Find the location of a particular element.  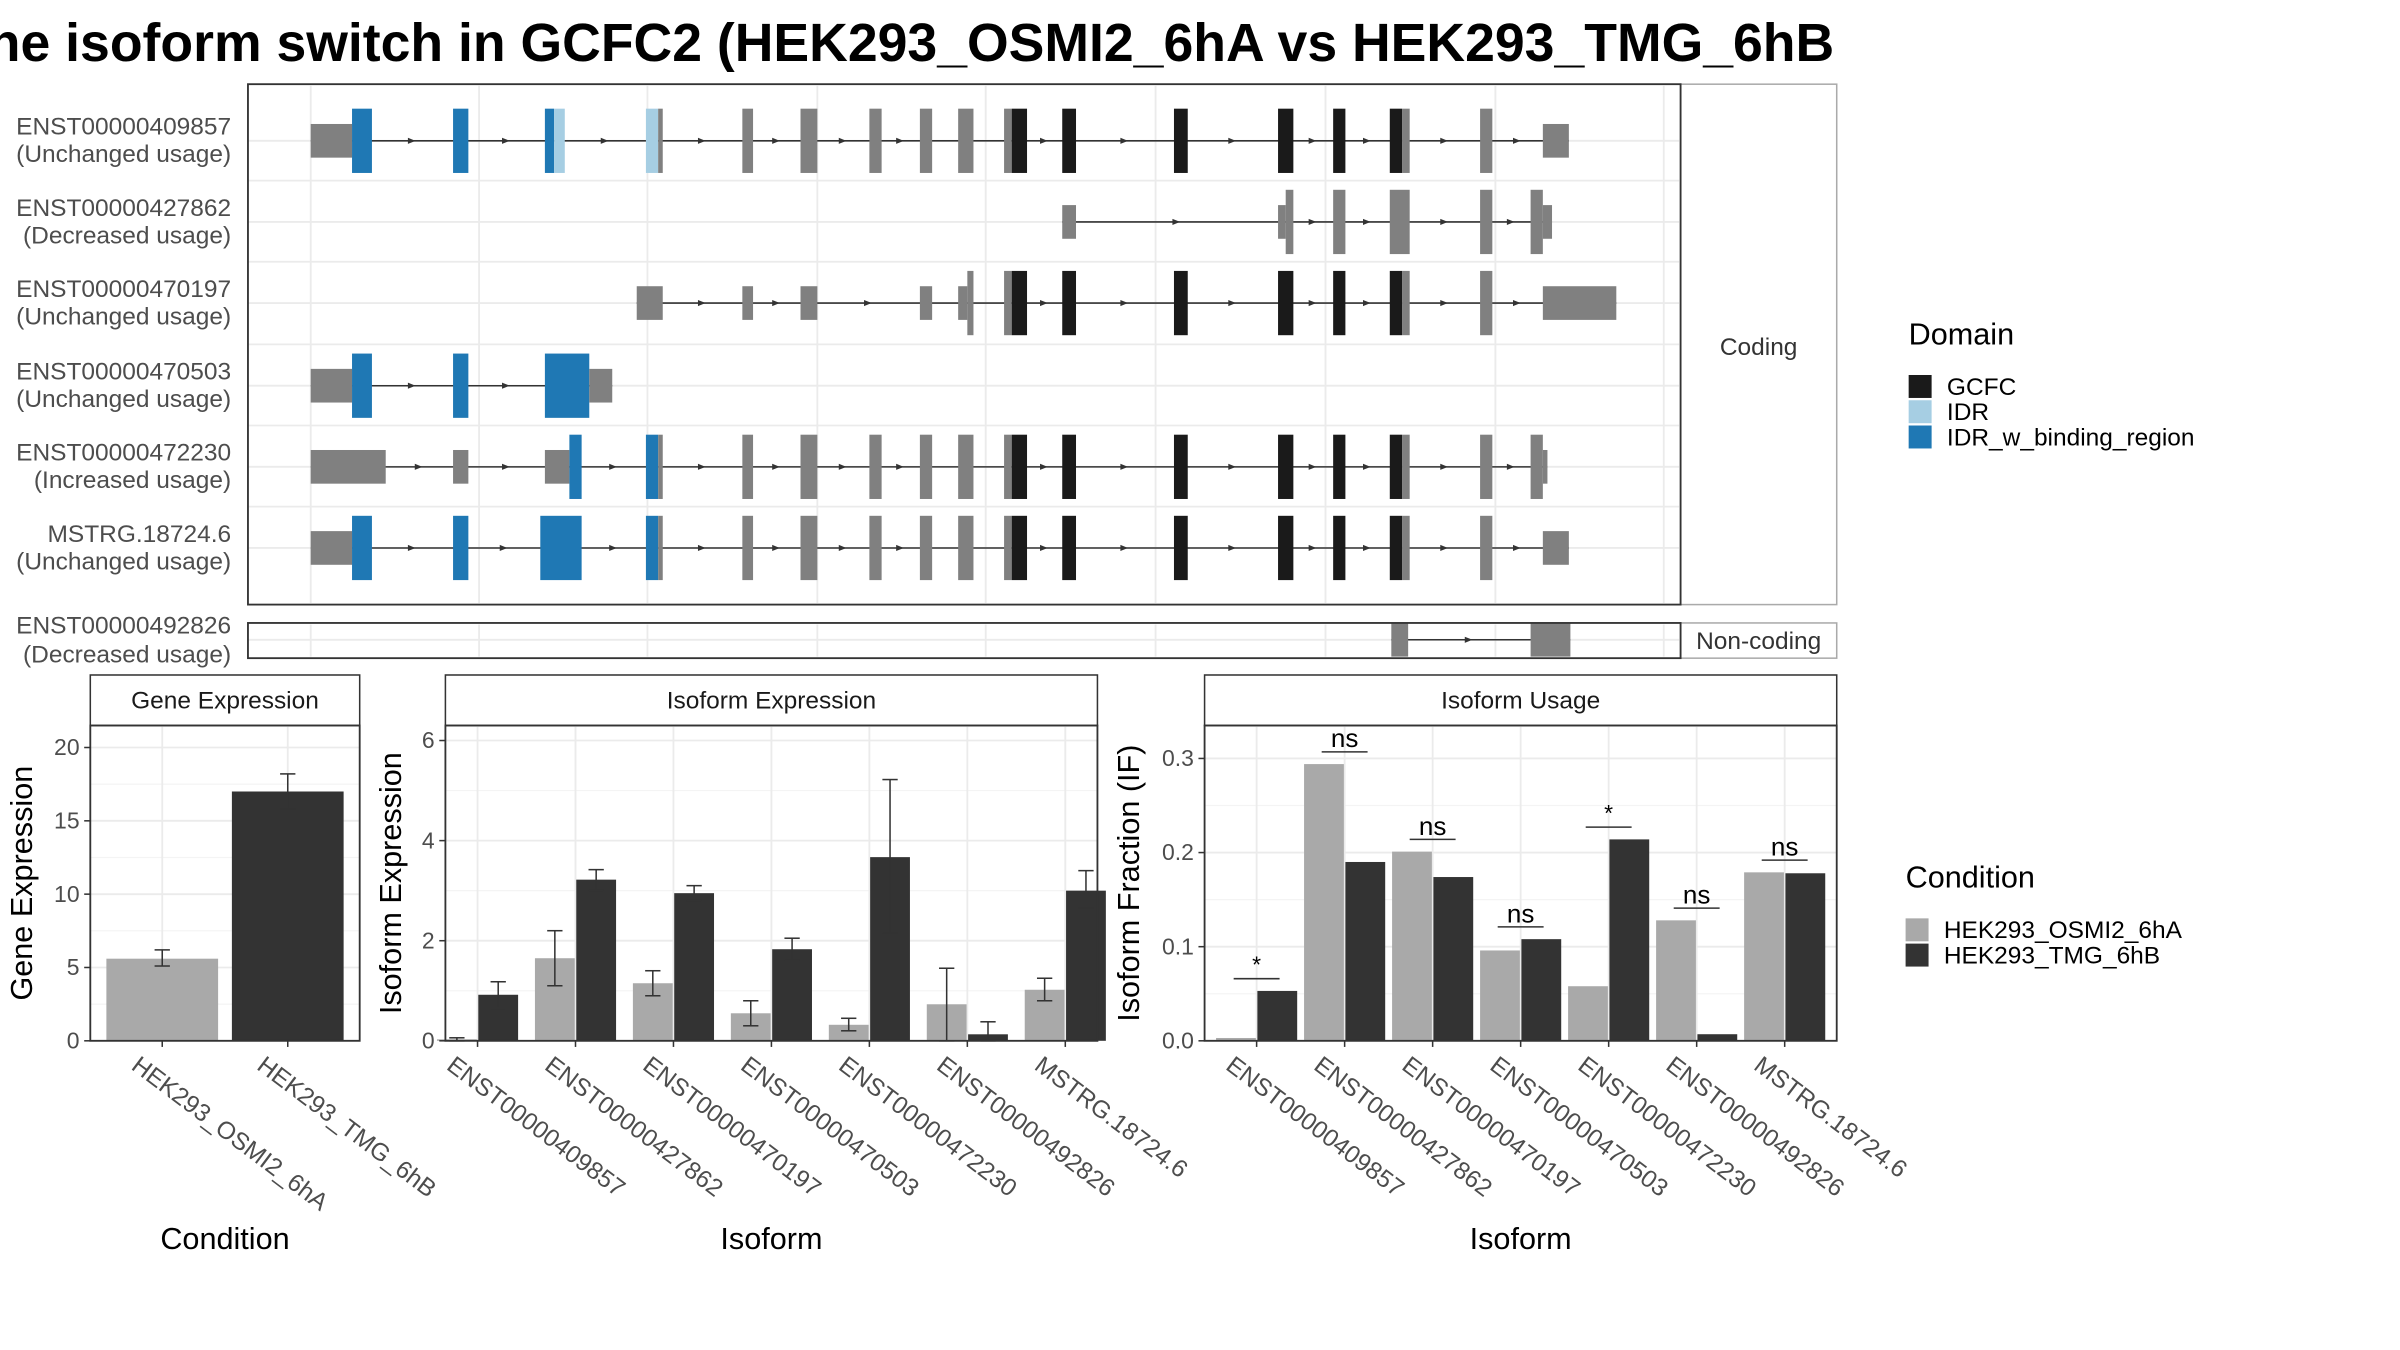

y-tick-label: 0.1 is located at coordinates (1178, 946).